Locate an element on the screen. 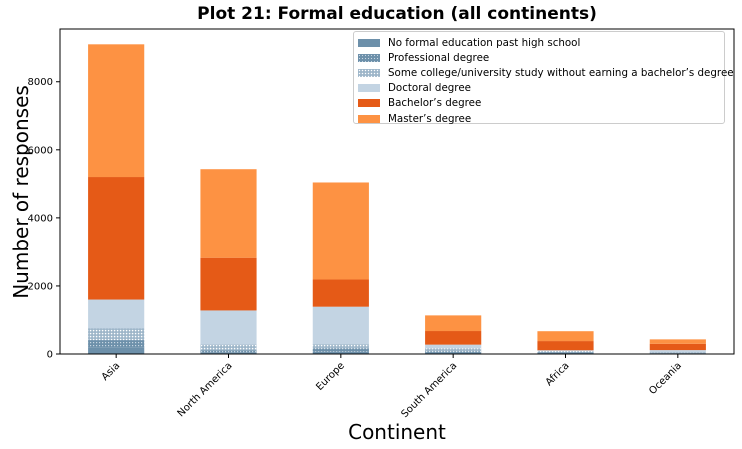  x-tick-label: Europe is located at coordinates (330, 376).